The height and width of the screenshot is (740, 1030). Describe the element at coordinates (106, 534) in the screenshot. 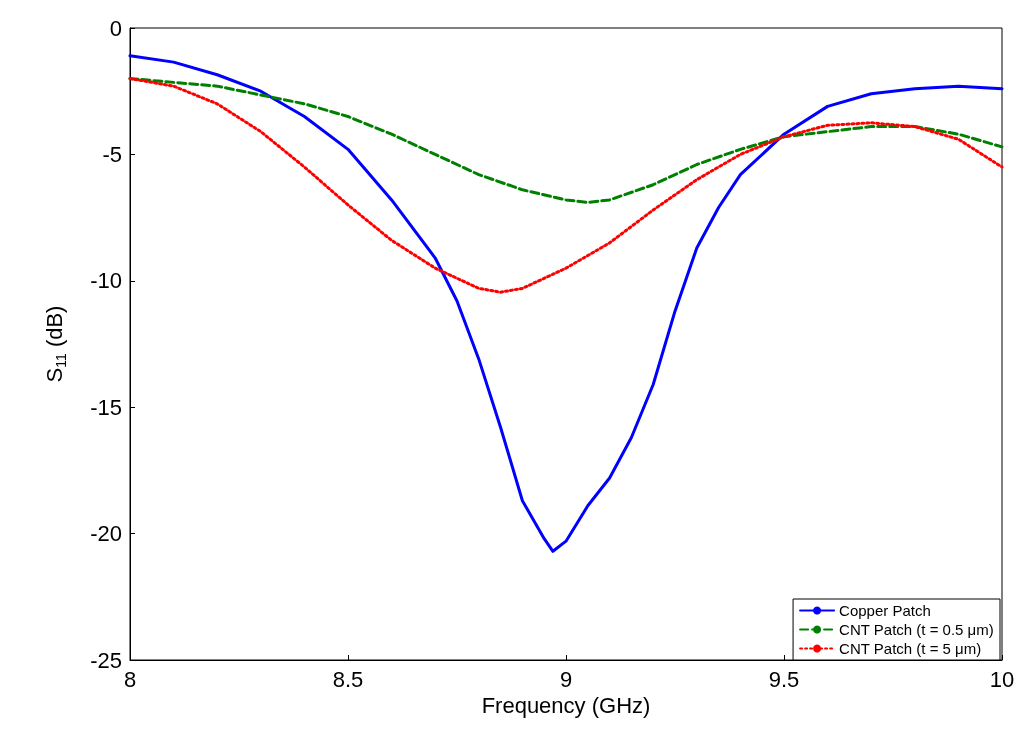

I see `y-tick-label: -20` at that location.